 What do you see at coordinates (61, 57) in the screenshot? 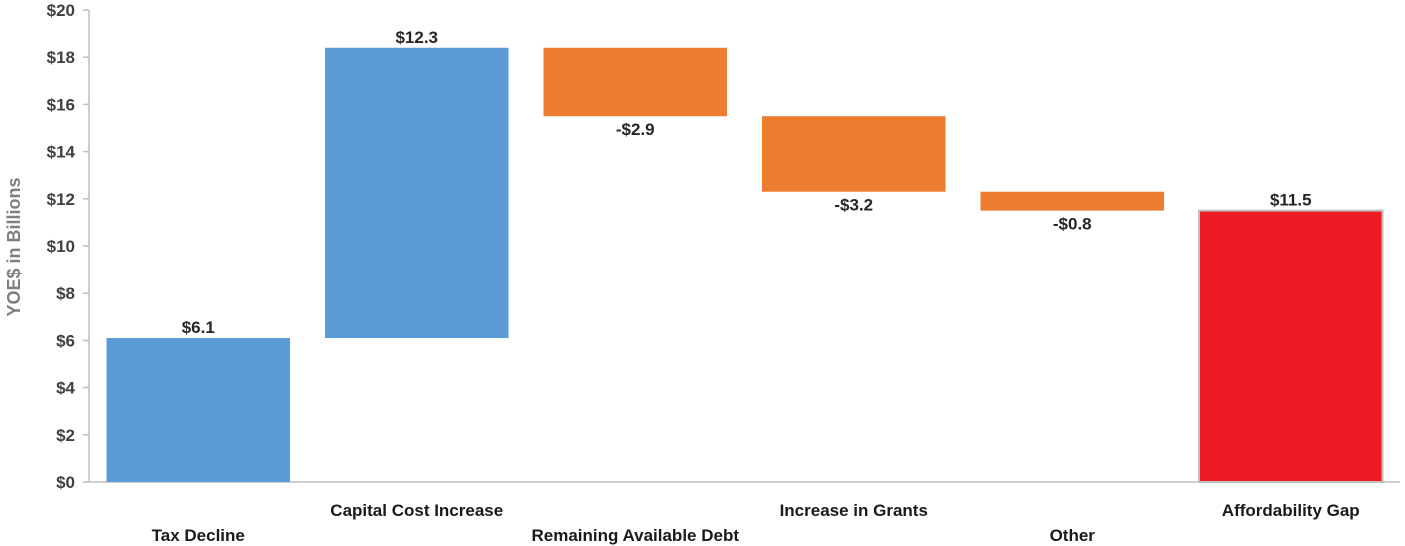
I see `y-tick-label: $18` at bounding box center [61, 57].